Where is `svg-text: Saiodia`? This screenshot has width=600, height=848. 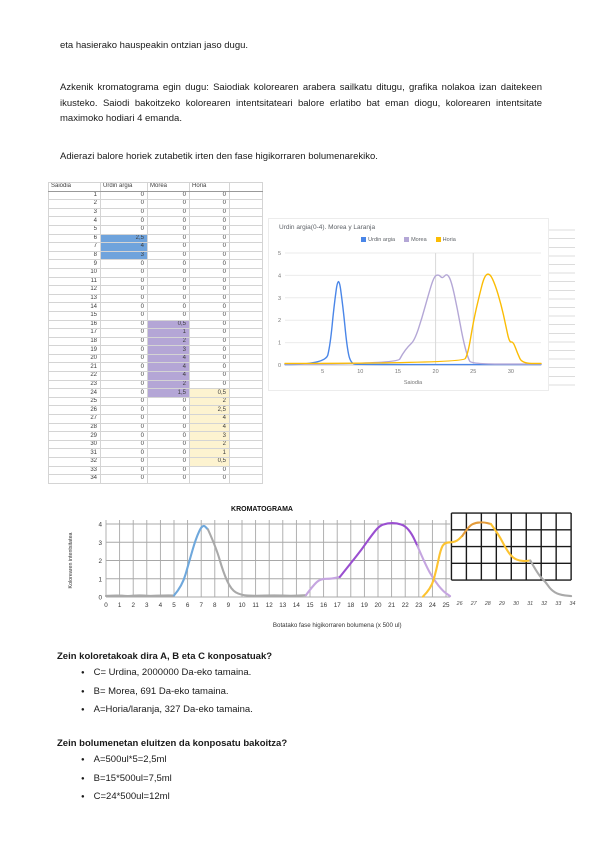 svg-text: Saiodia is located at coordinates (413, 383).